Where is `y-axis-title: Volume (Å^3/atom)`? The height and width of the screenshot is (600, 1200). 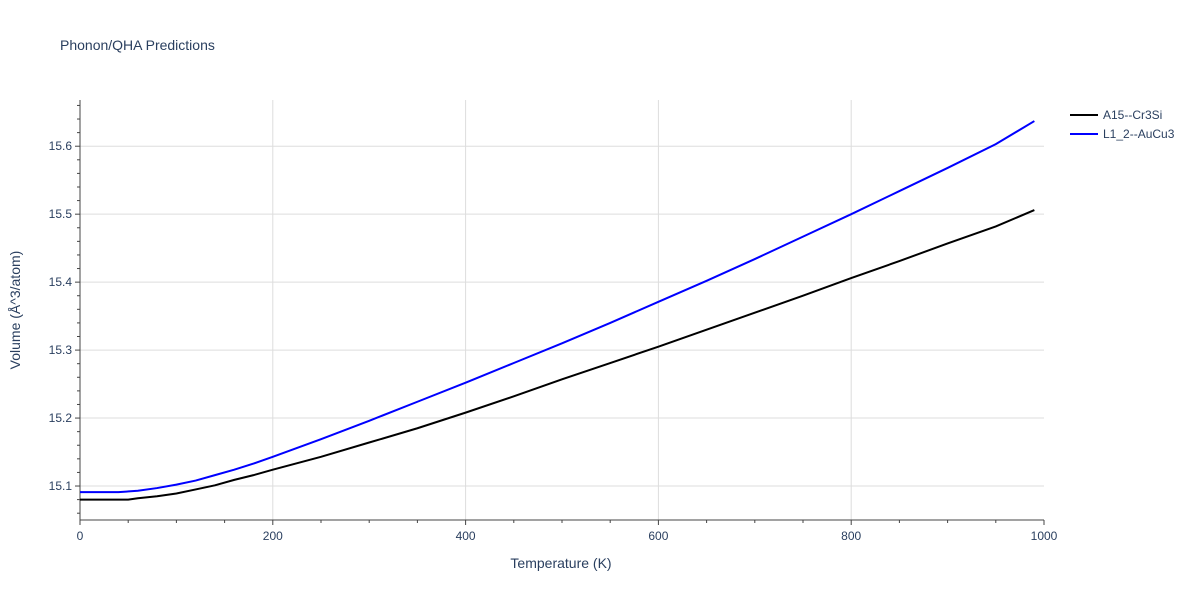 y-axis-title: Volume (Å^3/atom) is located at coordinates (15, 310).